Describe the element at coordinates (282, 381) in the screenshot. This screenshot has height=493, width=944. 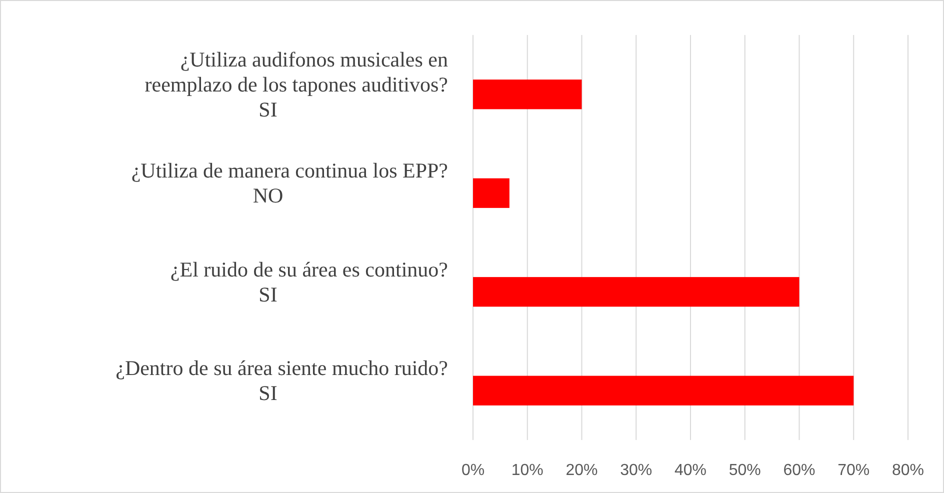
I see `y-tick-label: ¿Dentro de su área siente mucho ruido? SI` at that location.